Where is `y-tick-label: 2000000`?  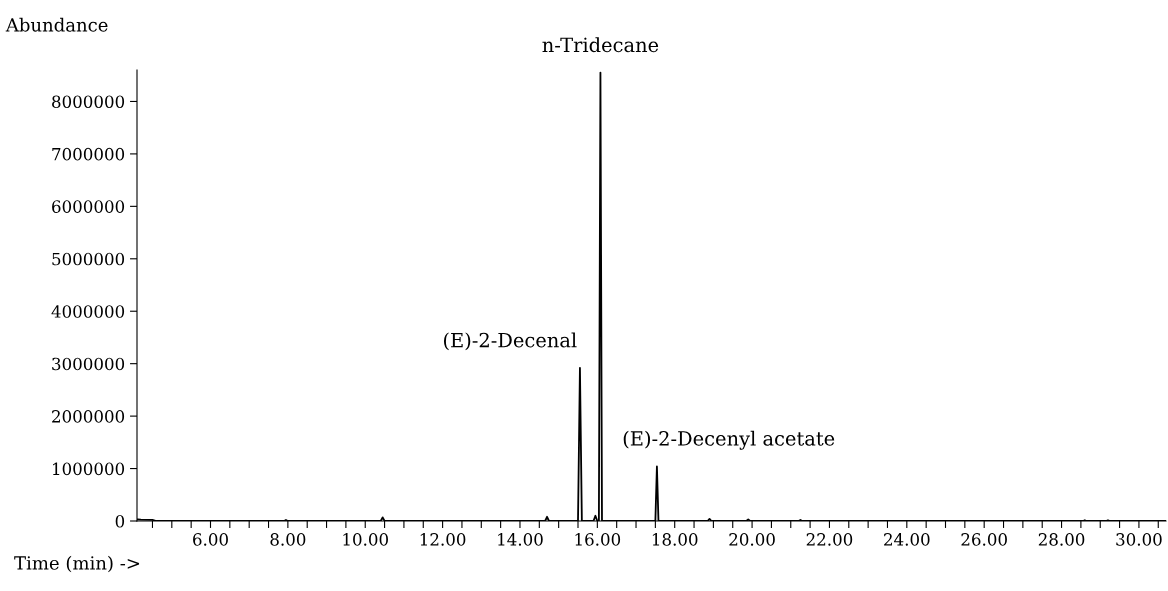 y-tick-label: 2000000 is located at coordinates (88, 416).